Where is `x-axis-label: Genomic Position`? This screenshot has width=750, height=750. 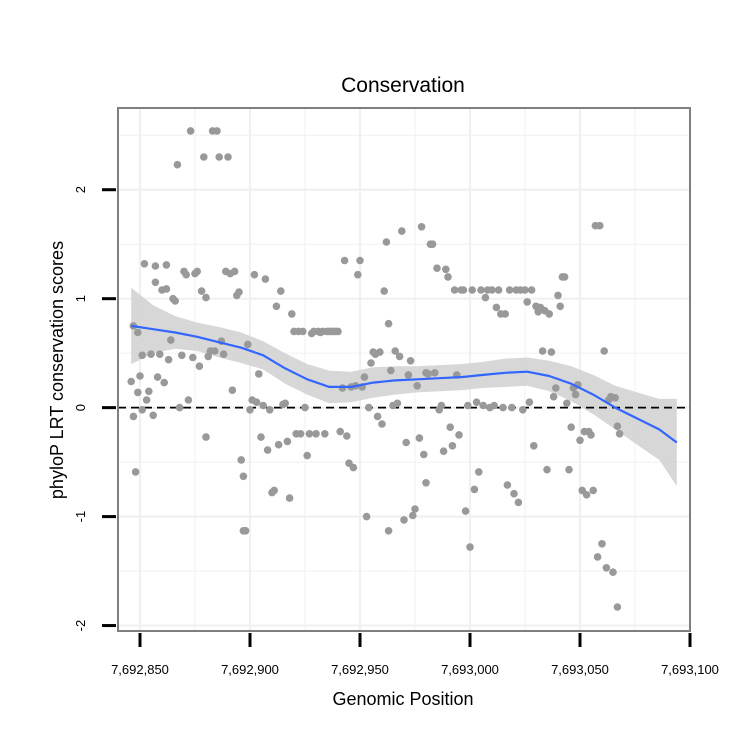 x-axis-label: Genomic Position is located at coordinates (402, 699).